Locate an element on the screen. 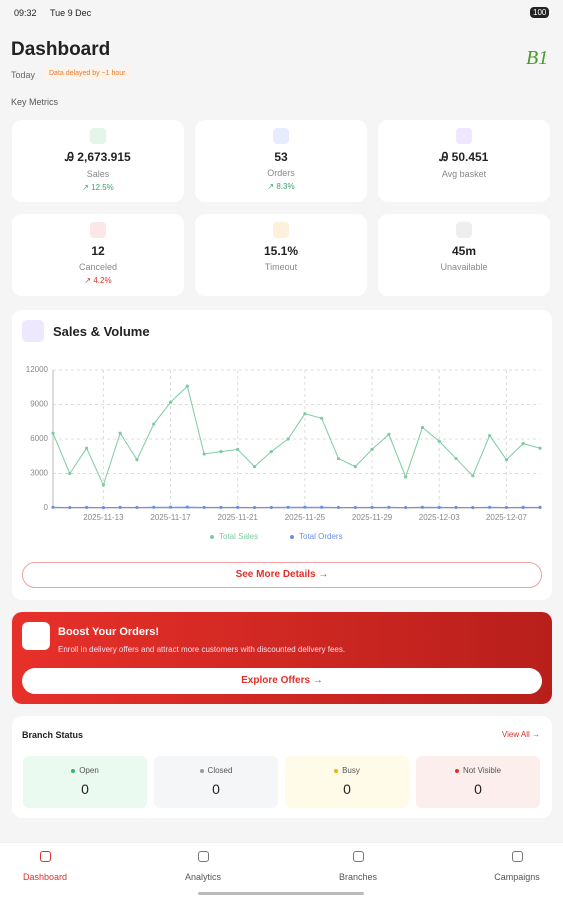 The height and width of the screenshot is (900, 563). branch-status: Not Visible 0 is located at coordinates (478, 782).